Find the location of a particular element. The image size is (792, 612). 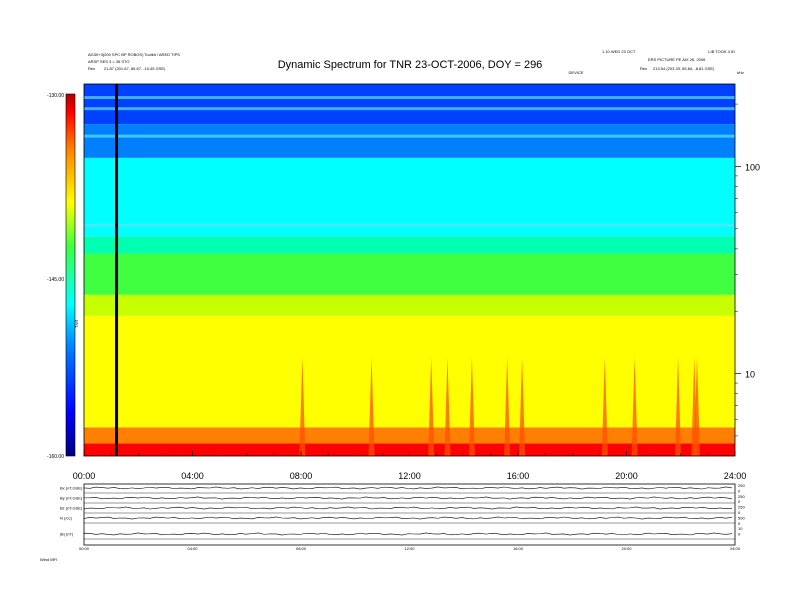

lower-row-label: Bz (nT,GSE) is located at coordinates (71, 508).